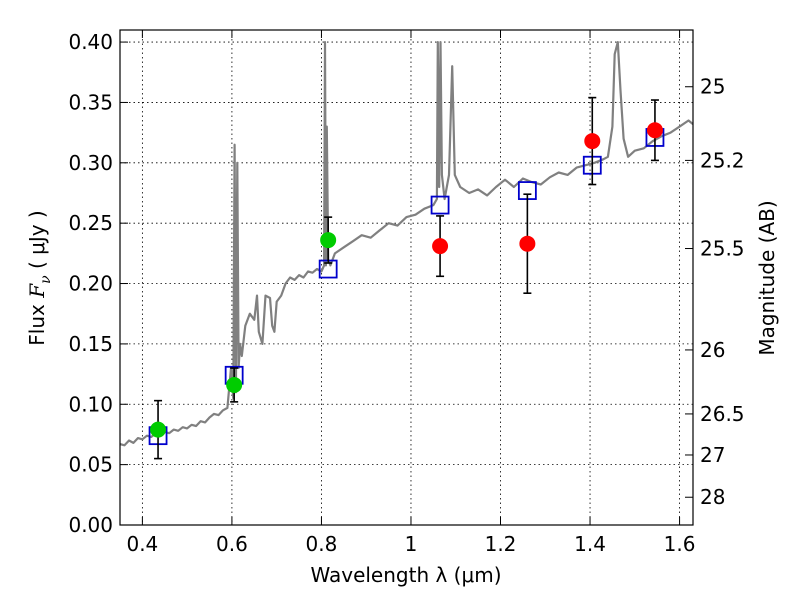 The height and width of the screenshot is (600, 800). What do you see at coordinates (590, 544) in the screenshot?
I see `x-tick-label: 1.4` at bounding box center [590, 544].